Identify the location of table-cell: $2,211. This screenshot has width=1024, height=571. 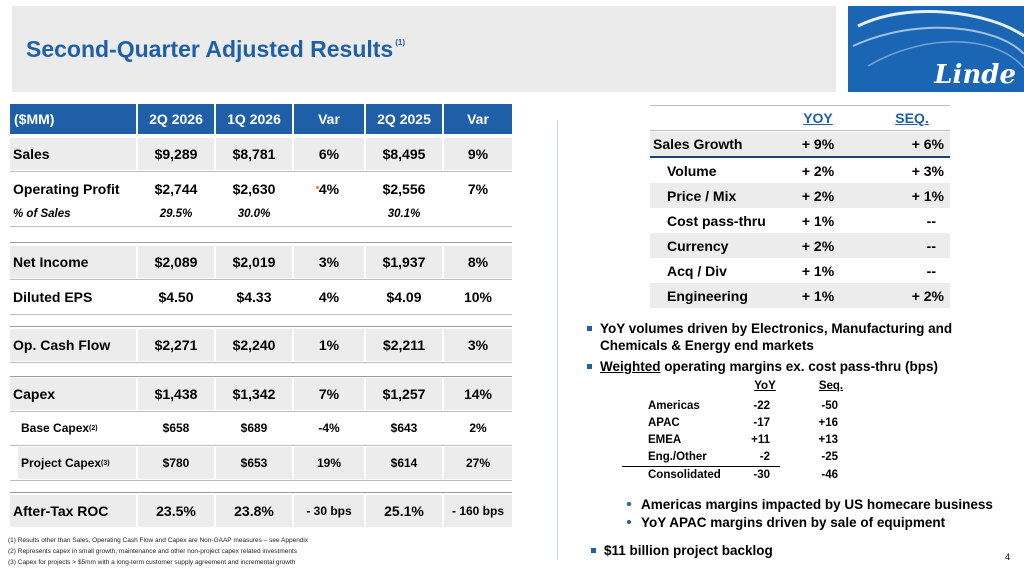
(404, 345).